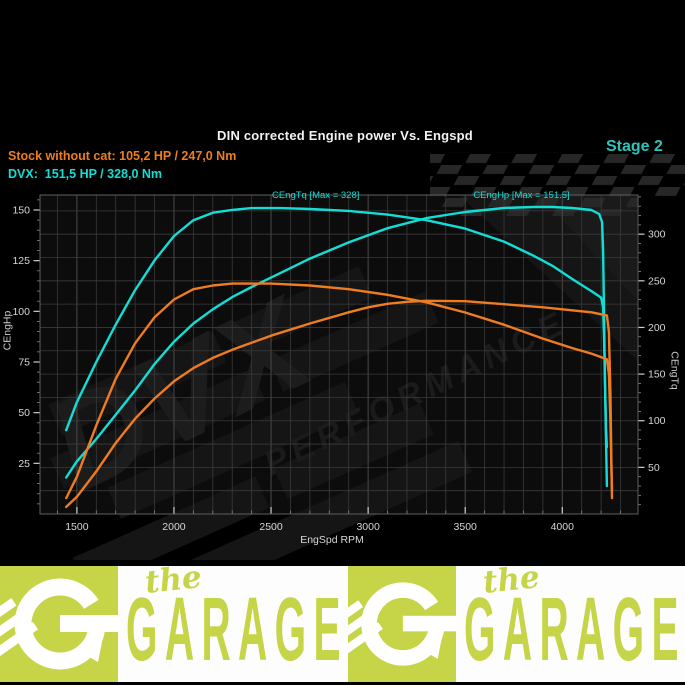  Describe the element at coordinates (421, 195) in the screenshot. I see `curve-max-labels: CEngTq [Max = 328] CEngHp [Max = 151.5]` at that location.